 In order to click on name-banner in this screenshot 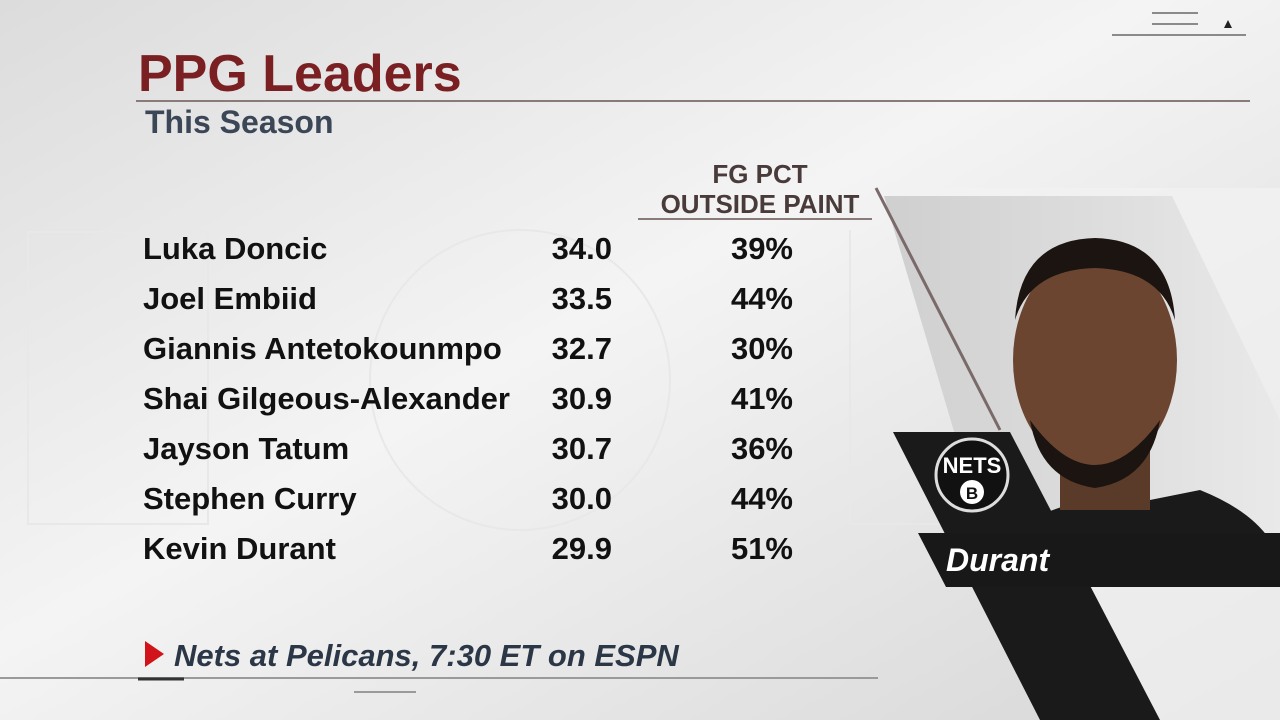, I will do `click(1099, 560)`.